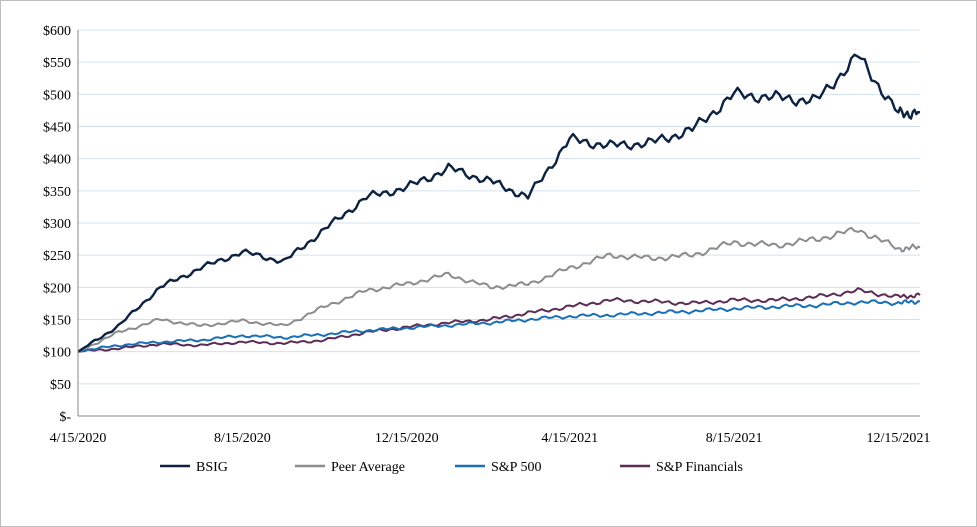  I want to click on series-line-s-p-financials, so click(499, 320).